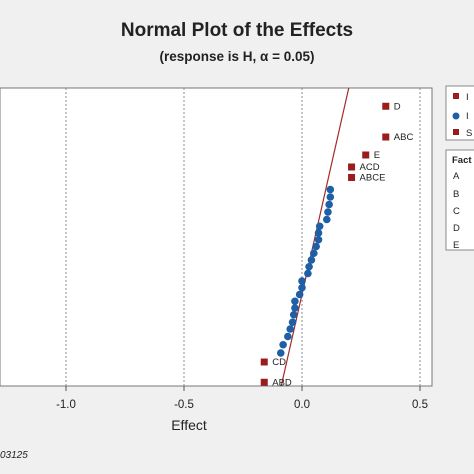 This screenshot has height=474, width=474. What do you see at coordinates (456, 116) in the screenshot?
I see `legend-circle-marker` at bounding box center [456, 116].